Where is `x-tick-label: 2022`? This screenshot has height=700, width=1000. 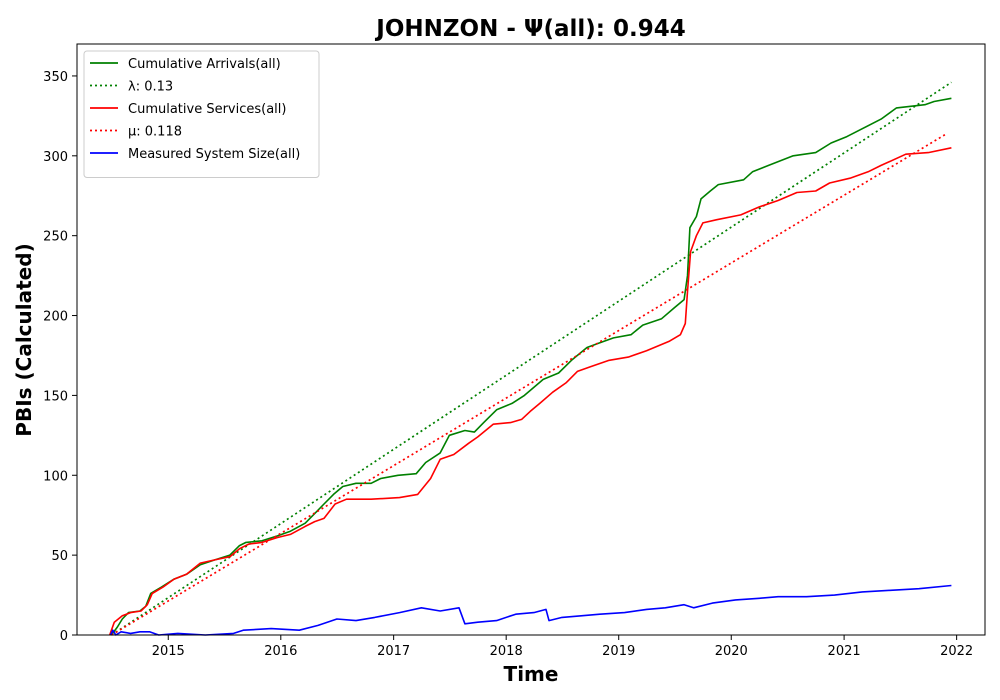 x-tick-label: 2022 is located at coordinates (956, 651).